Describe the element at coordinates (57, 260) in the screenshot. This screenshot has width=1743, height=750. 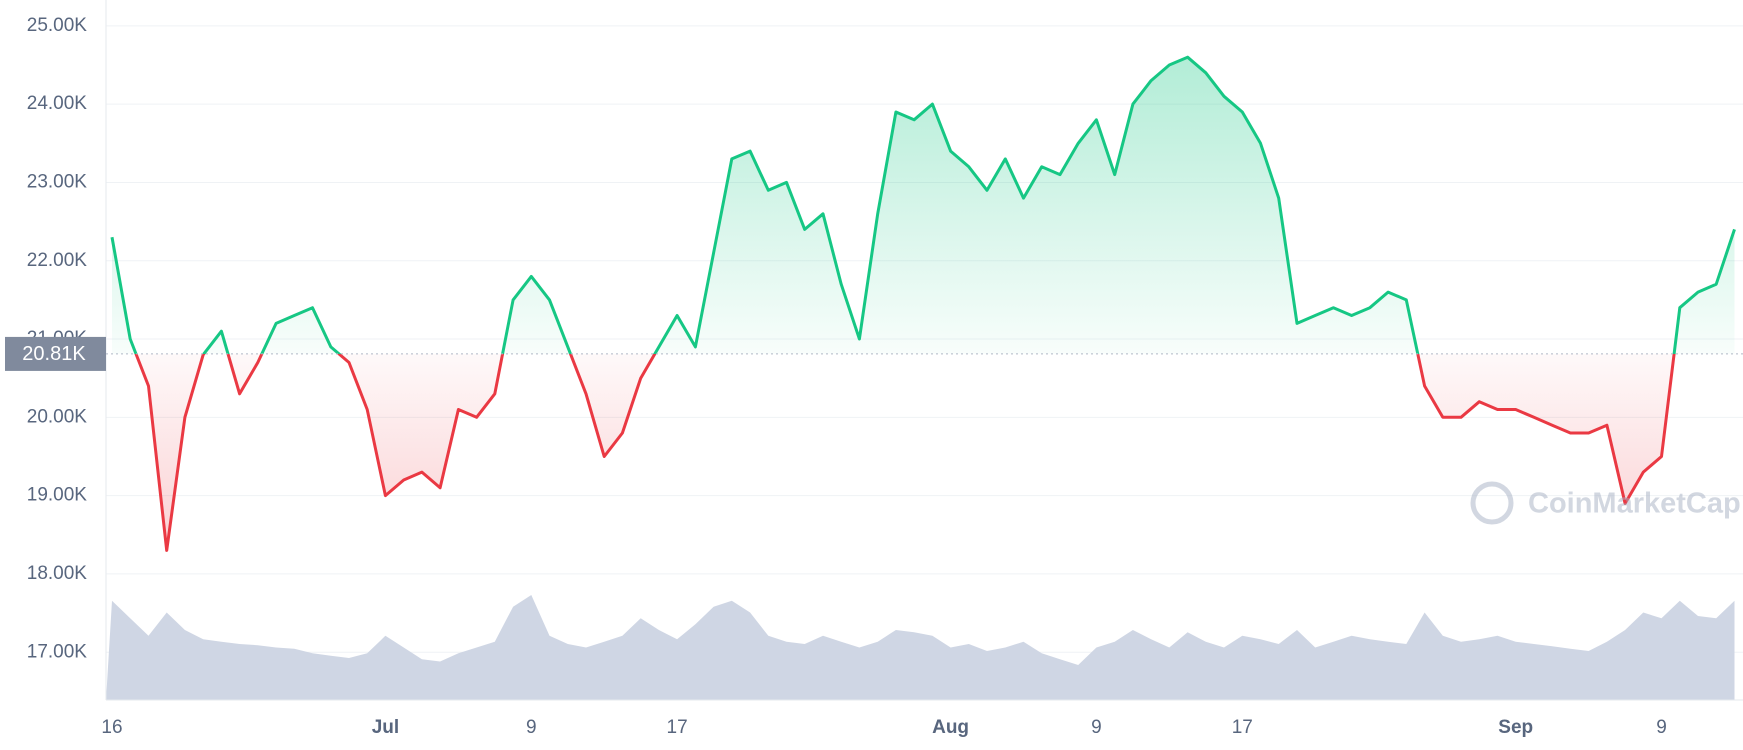
I see `y-tick-label: 22.00K` at that location.